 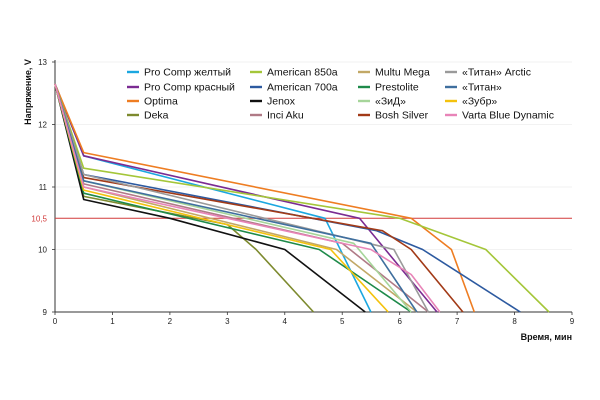 What do you see at coordinates (42, 62) in the screenshot?
I see `y-tick-label-4: 13` at bounding box center [42, 62].